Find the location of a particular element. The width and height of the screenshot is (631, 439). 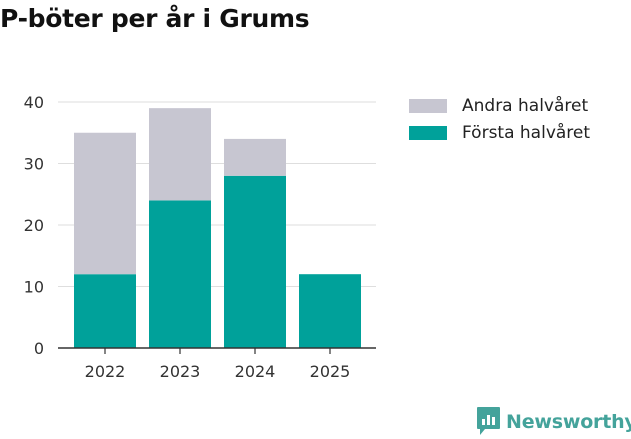

brand: Newsworthy is located at coordinates (553, 421).